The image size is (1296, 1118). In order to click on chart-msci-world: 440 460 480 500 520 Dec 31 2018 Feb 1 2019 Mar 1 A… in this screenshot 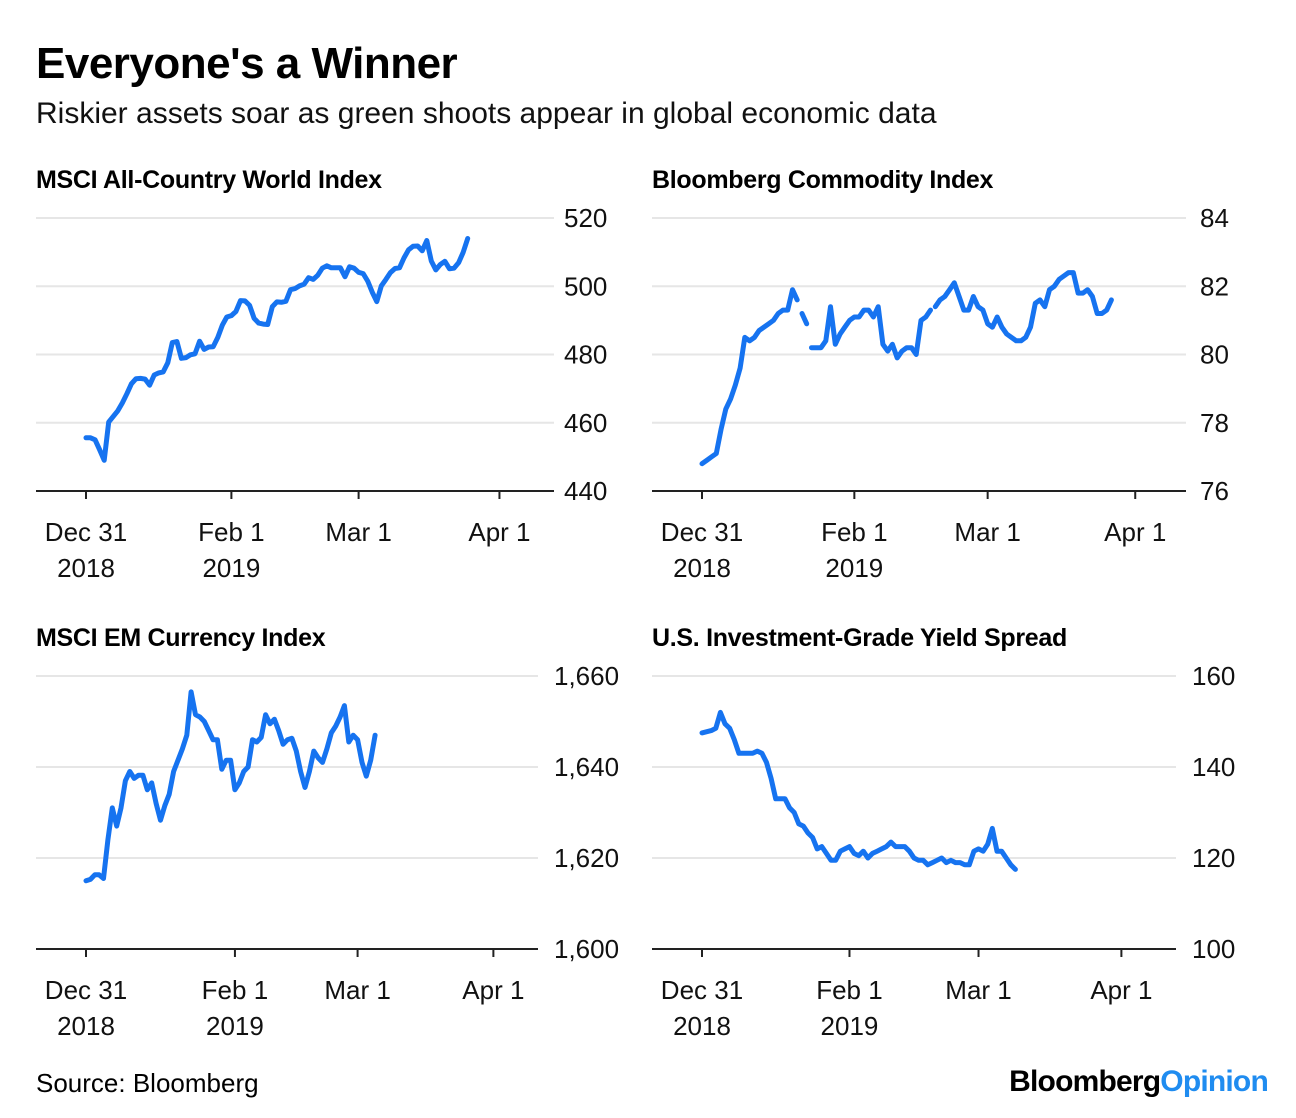, I will do `click(321, 393)`.